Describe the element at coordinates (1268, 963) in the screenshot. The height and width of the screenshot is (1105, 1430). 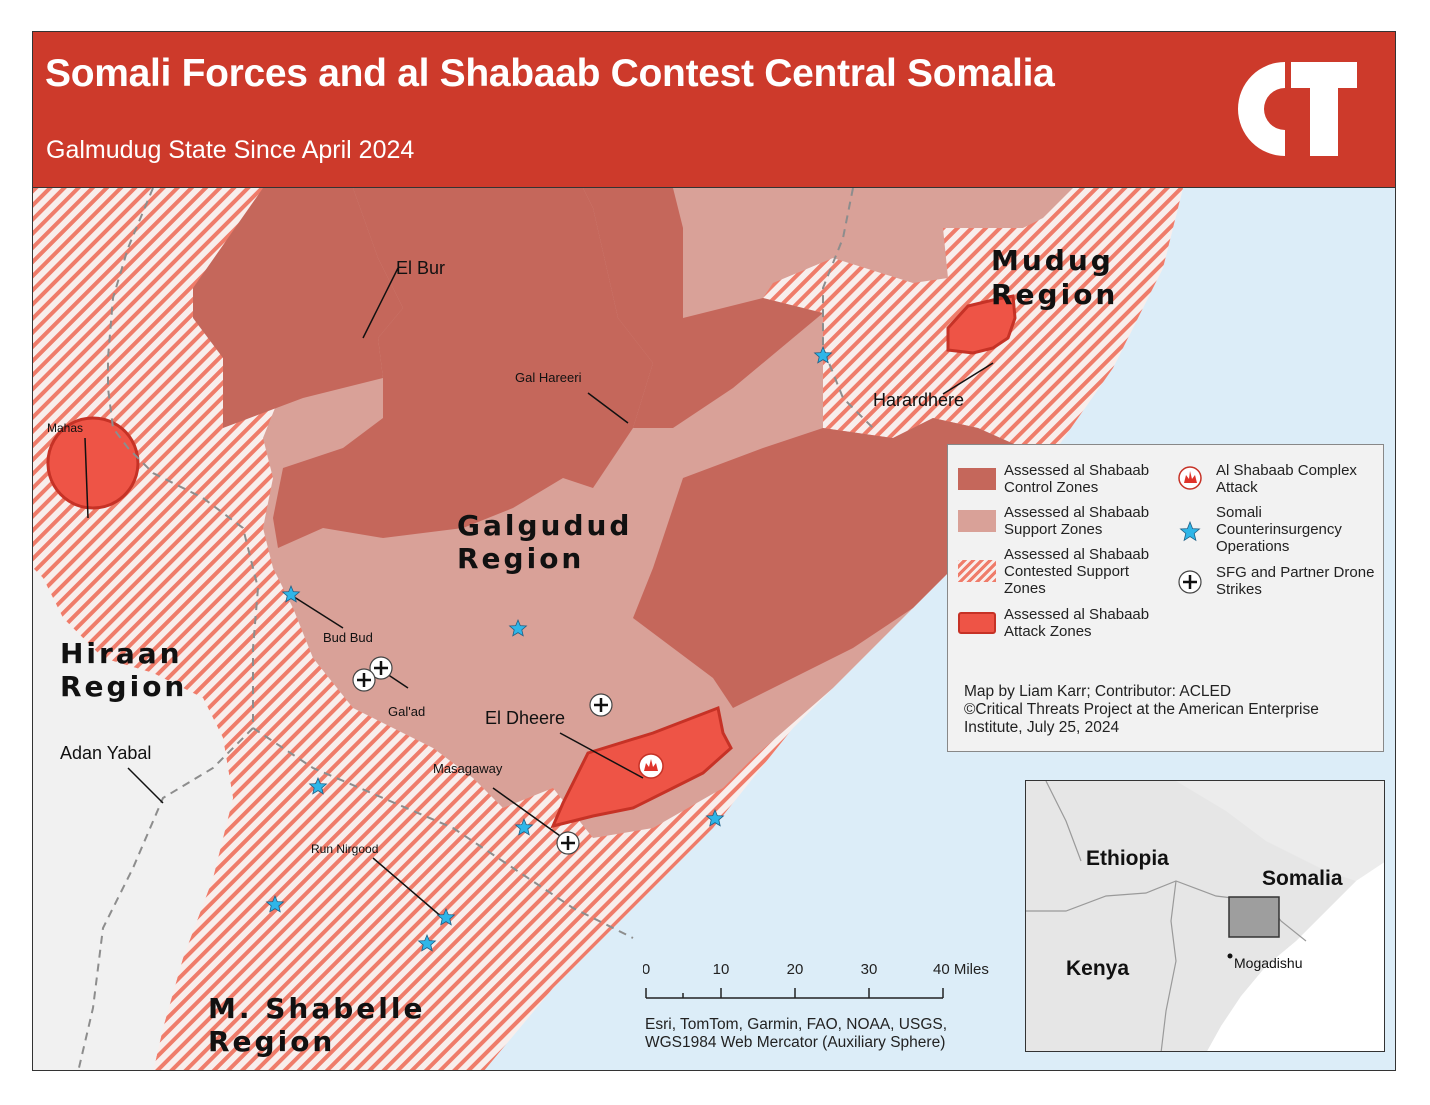
I see `inset-label-mogadishu: Mogadishu` at that location.